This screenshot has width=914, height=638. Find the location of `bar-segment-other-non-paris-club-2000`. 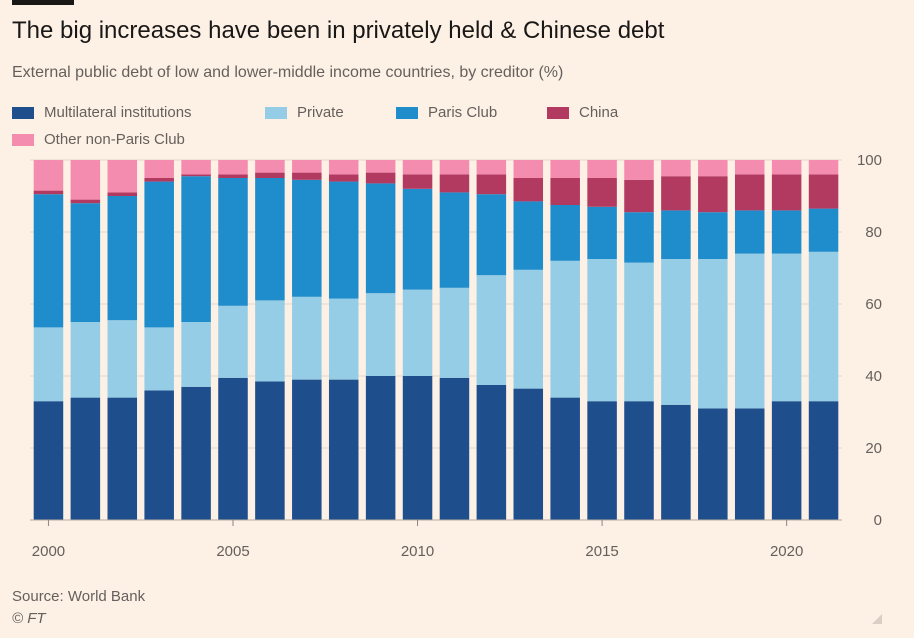

bar-segment-other-non-paris-club-2000 is located at coordinates (48, 175).